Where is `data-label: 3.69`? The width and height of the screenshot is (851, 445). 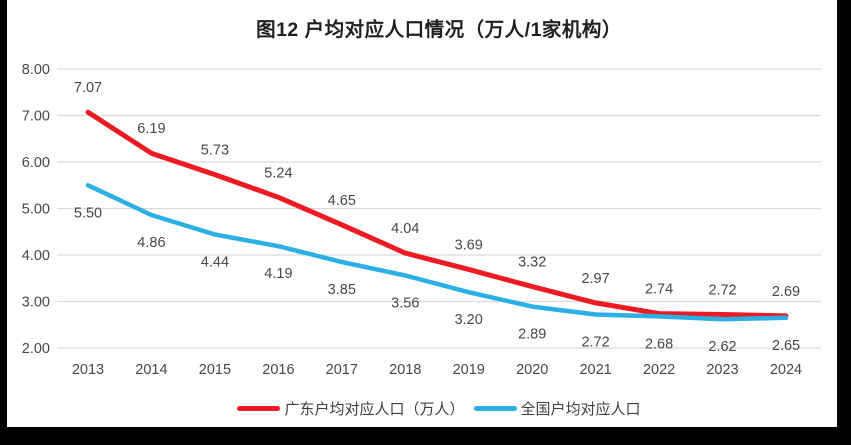 data-label: 3.69 is located at coordinates (469, 245).